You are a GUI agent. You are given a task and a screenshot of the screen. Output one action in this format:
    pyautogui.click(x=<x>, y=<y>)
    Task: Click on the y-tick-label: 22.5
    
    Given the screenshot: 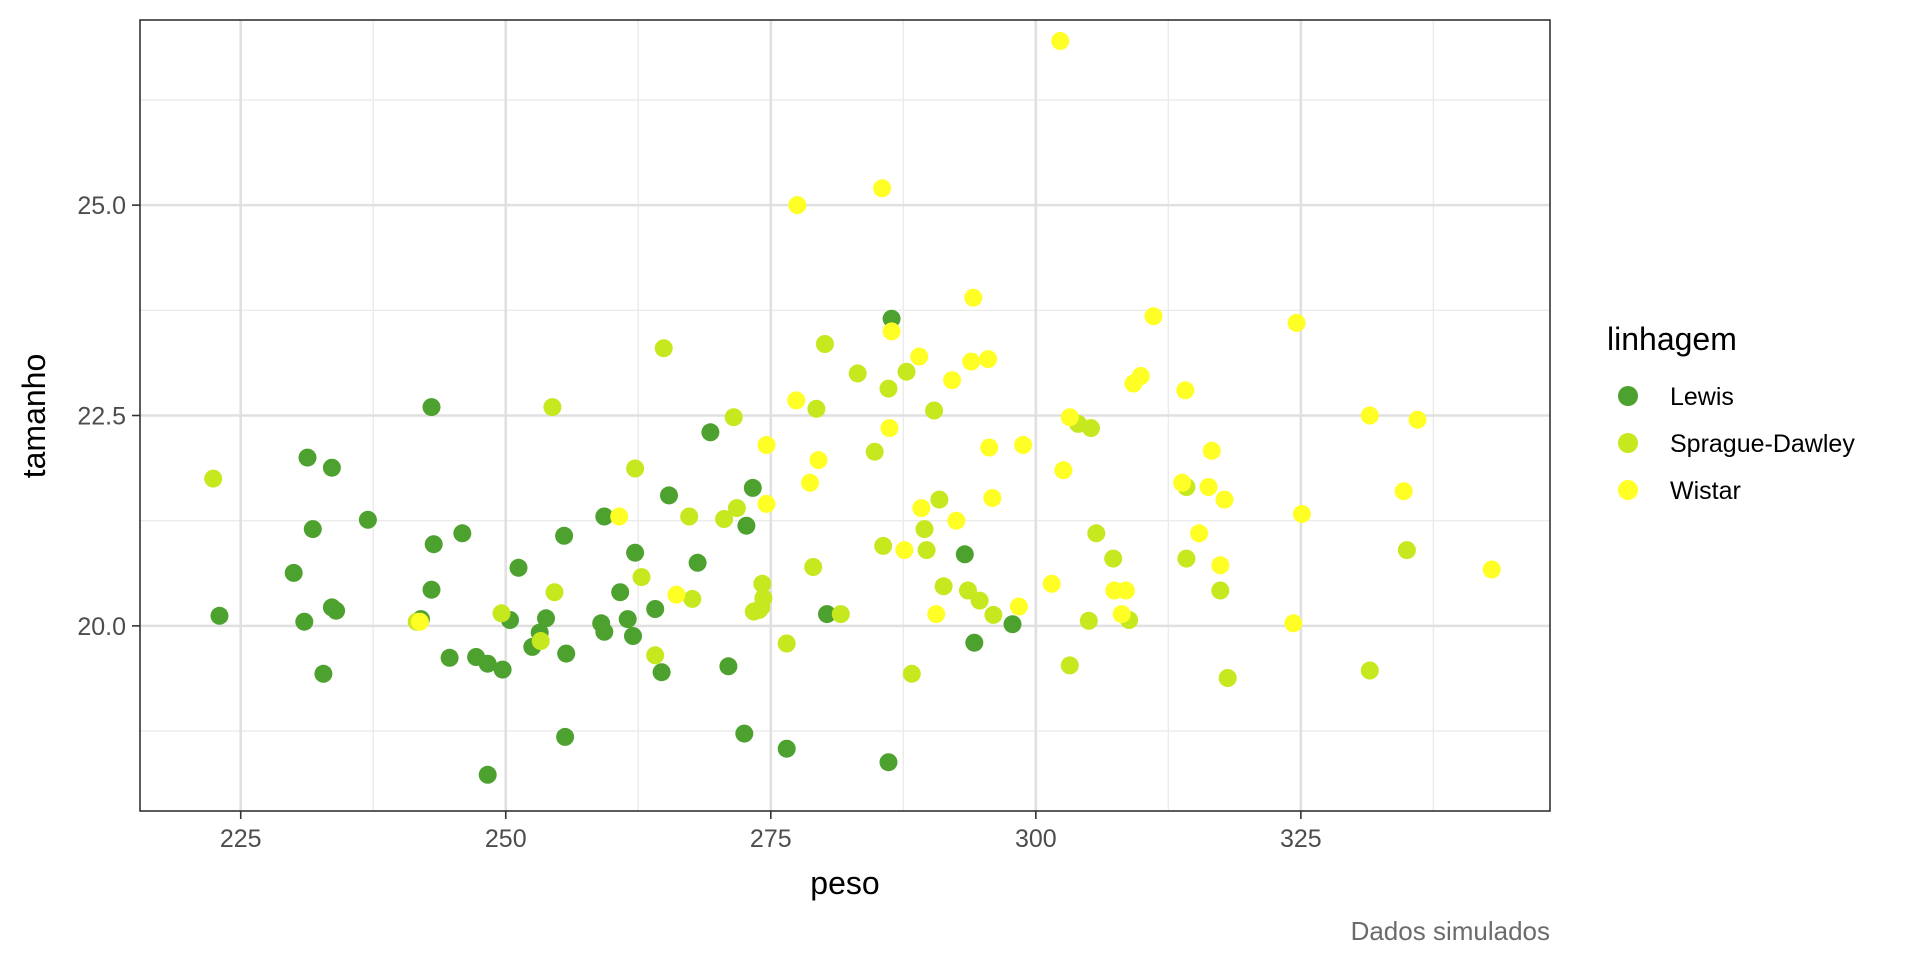 What is the action you would take?
    pyautogui.click(x=101, y=417)
    